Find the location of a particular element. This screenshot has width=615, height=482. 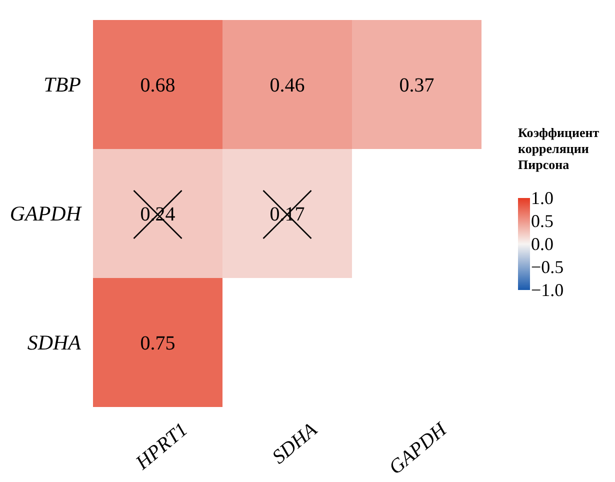

data-label: 0.46 is located at coordinates (287, 85).